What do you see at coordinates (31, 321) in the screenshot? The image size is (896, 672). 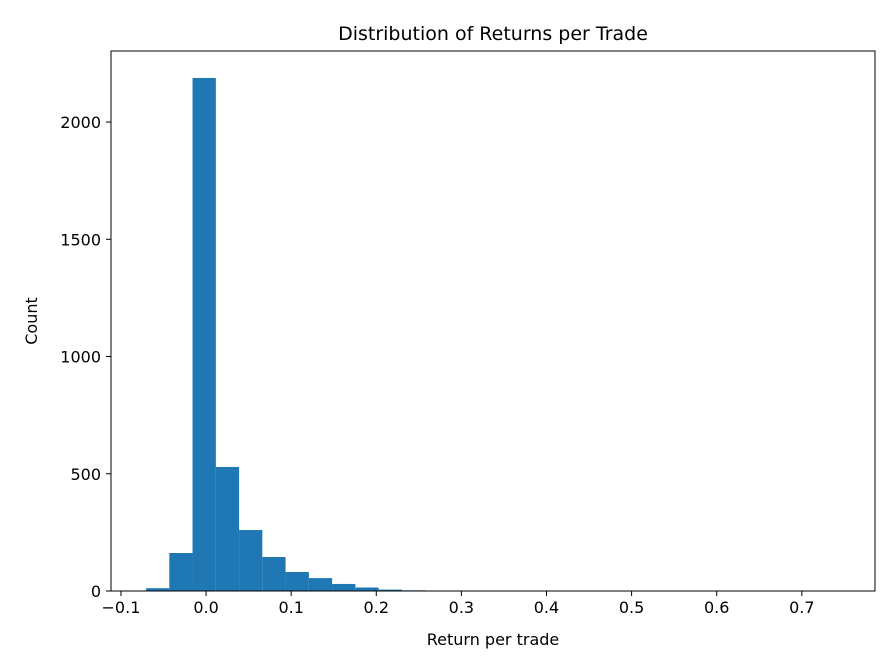 I see `y-axis-label: Count` at bounding box center [31, 321].